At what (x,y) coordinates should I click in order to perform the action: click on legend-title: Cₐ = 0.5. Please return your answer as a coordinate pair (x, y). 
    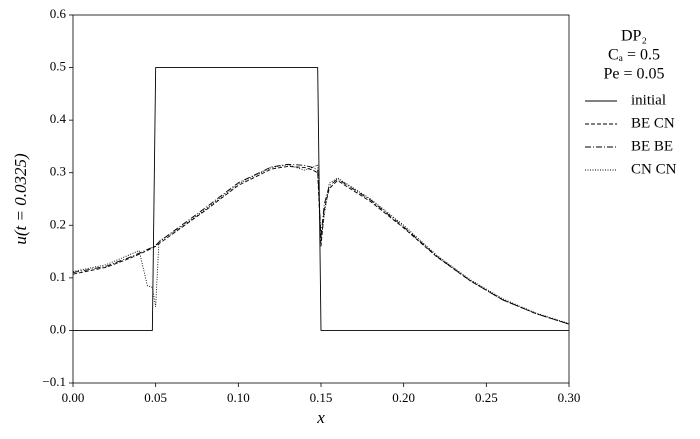
    Looking at the image, I should click on (634, 55).